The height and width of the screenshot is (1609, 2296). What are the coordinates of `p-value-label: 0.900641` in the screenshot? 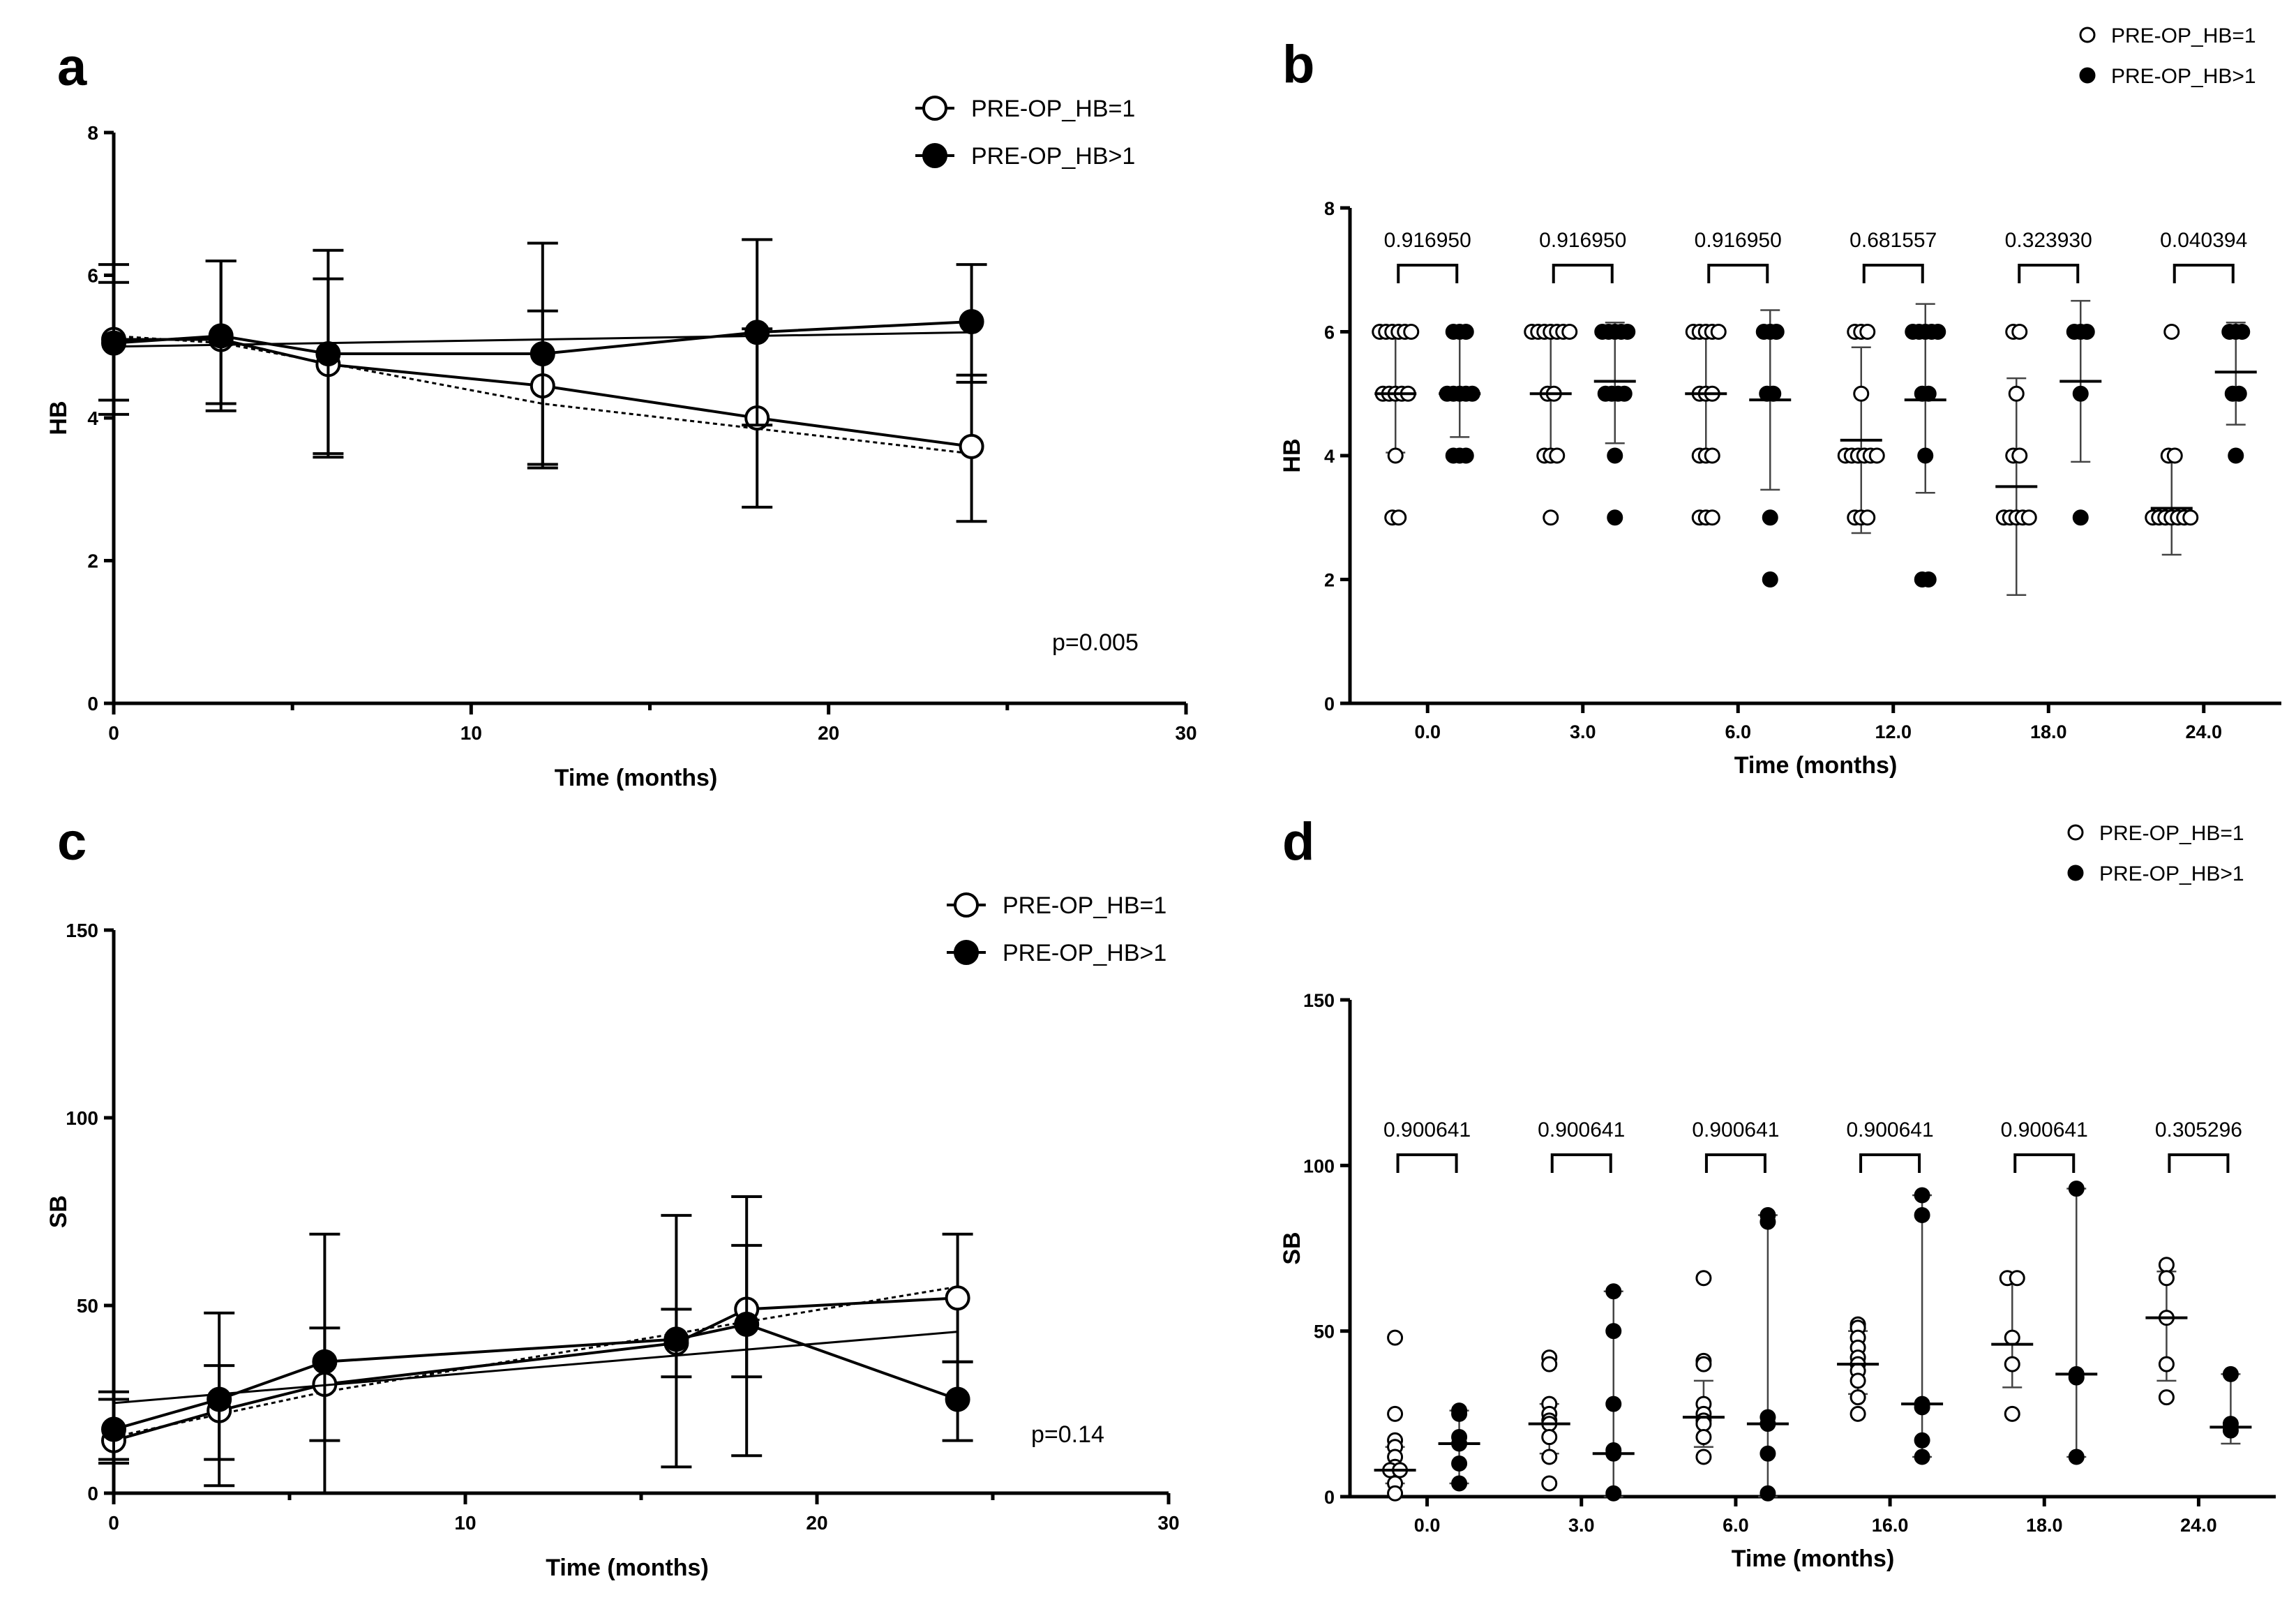 It's located at (1735, 1130).